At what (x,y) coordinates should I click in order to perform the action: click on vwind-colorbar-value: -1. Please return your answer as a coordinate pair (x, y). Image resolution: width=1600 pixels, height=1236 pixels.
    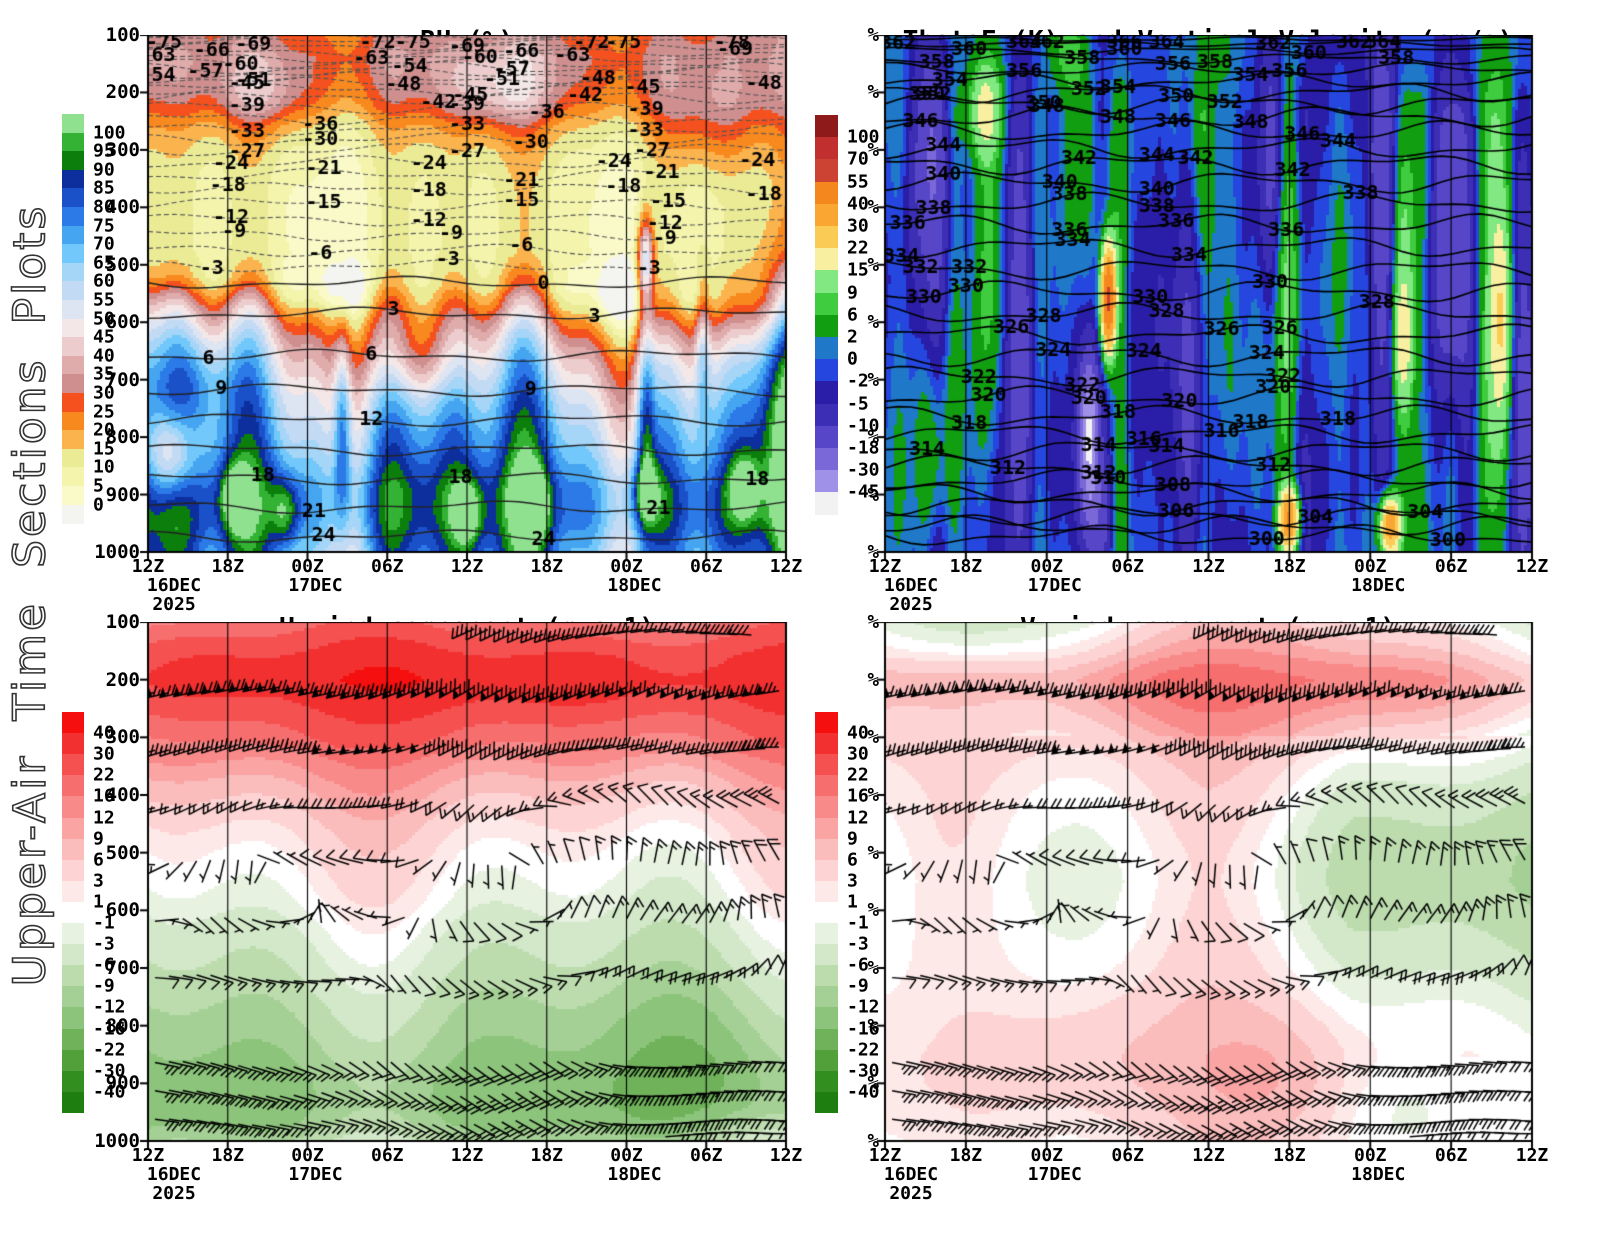
    Looking at the image, I should click on (858, 923).